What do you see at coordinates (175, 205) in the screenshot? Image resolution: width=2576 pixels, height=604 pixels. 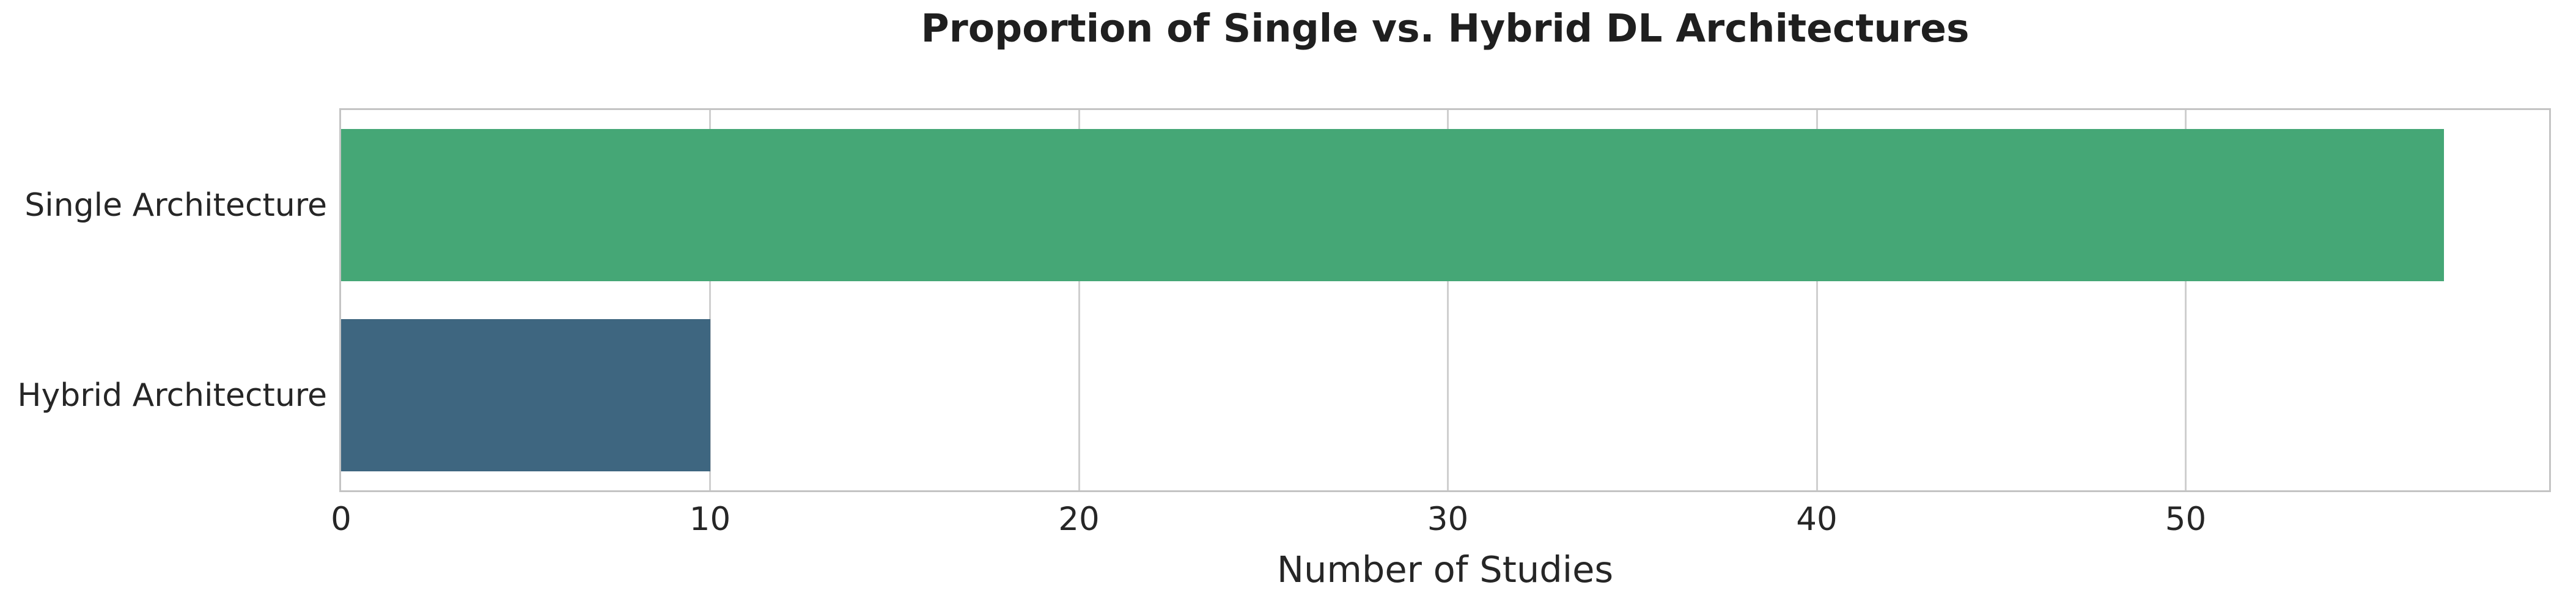 I see `y-tick-label-0: Single Architecture` at bounding box center [175, 205].